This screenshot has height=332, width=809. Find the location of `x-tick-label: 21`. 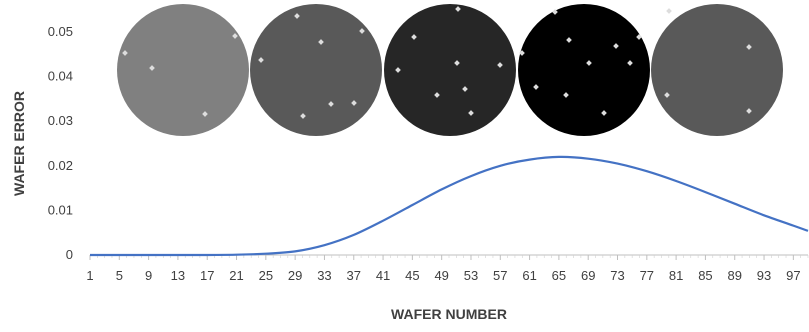

x-tick-label: 21 is located at coordinates (236, 275).